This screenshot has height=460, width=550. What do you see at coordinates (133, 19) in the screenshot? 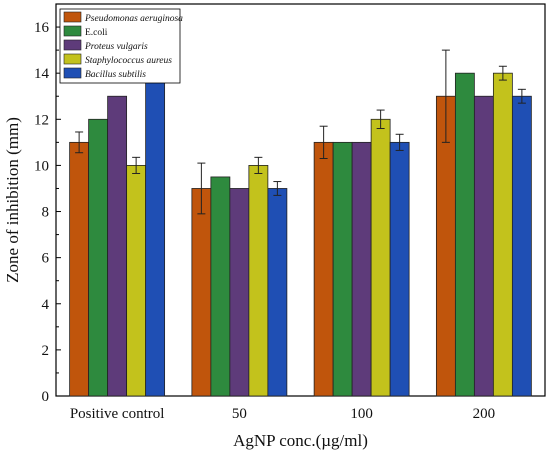
I see `legend-label: Pseudomonas aeruginosa` at bounding box center [133, 19].